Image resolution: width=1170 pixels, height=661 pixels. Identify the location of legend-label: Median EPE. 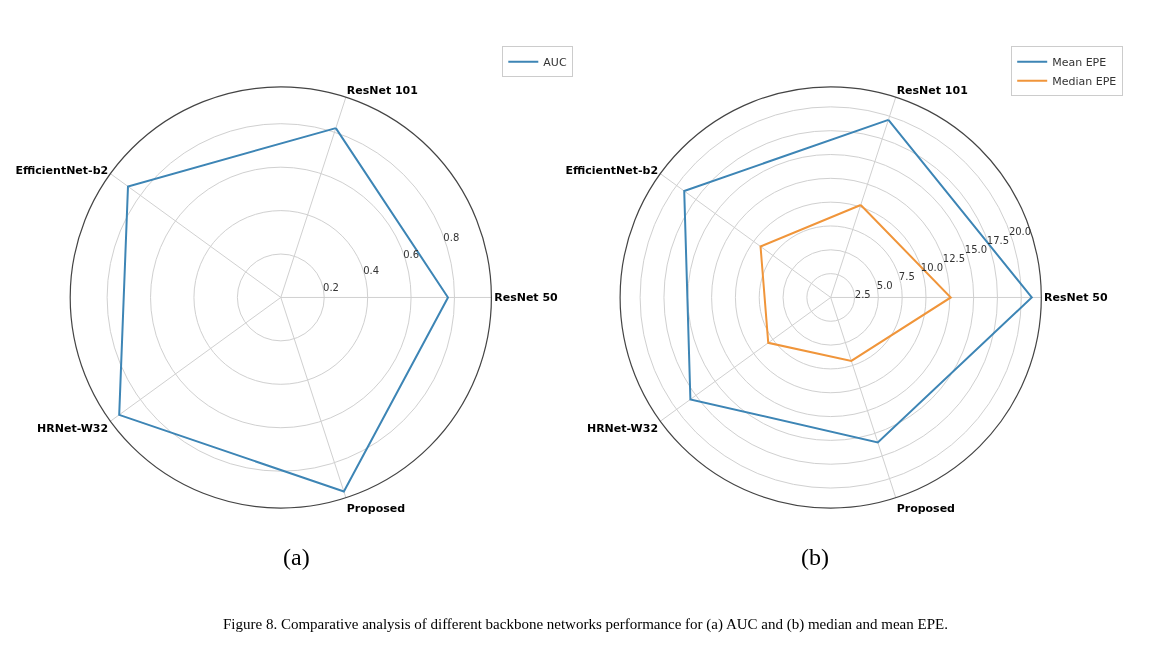
(1084, 82).